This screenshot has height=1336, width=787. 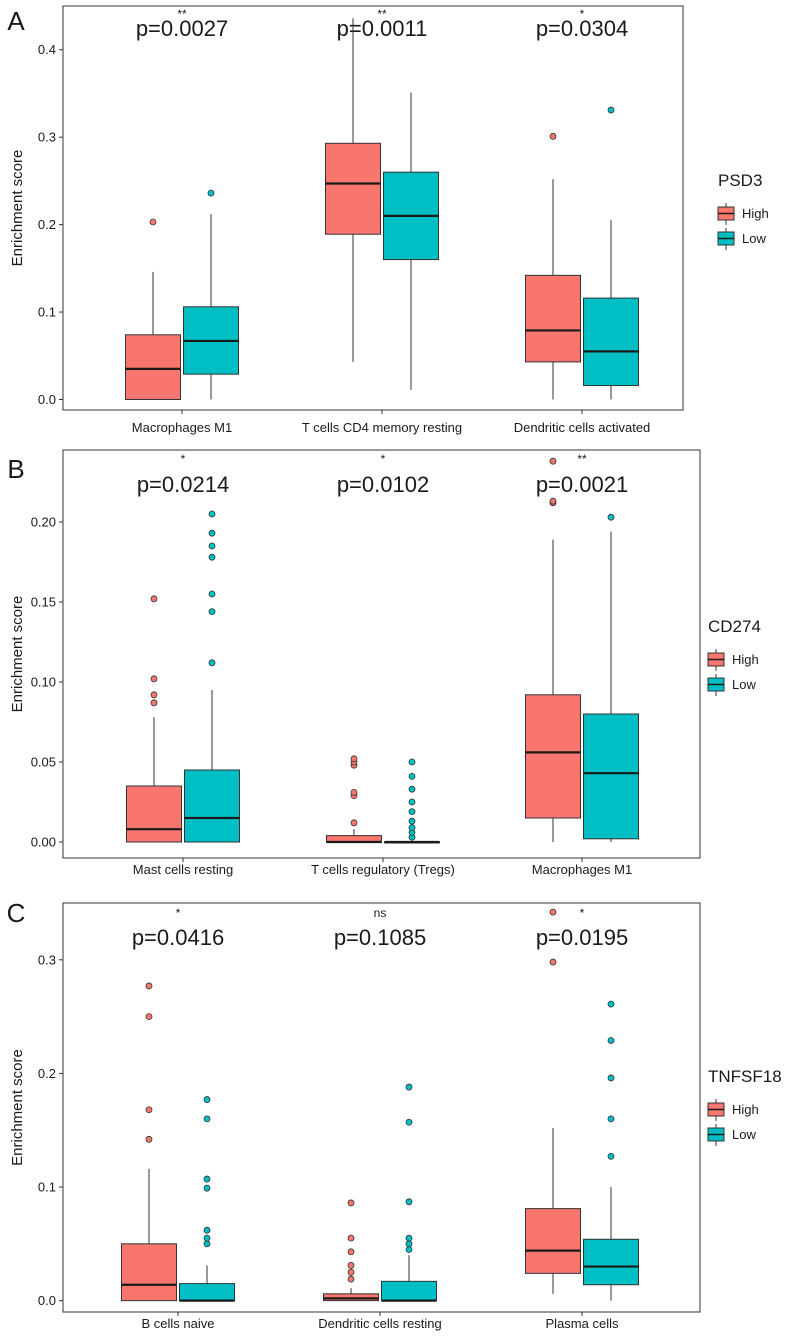 What do you see at coordinates (745, 1076) in the screenshot?
I see `legend-title: TNFSF18` at bounding box center [745, 1076].